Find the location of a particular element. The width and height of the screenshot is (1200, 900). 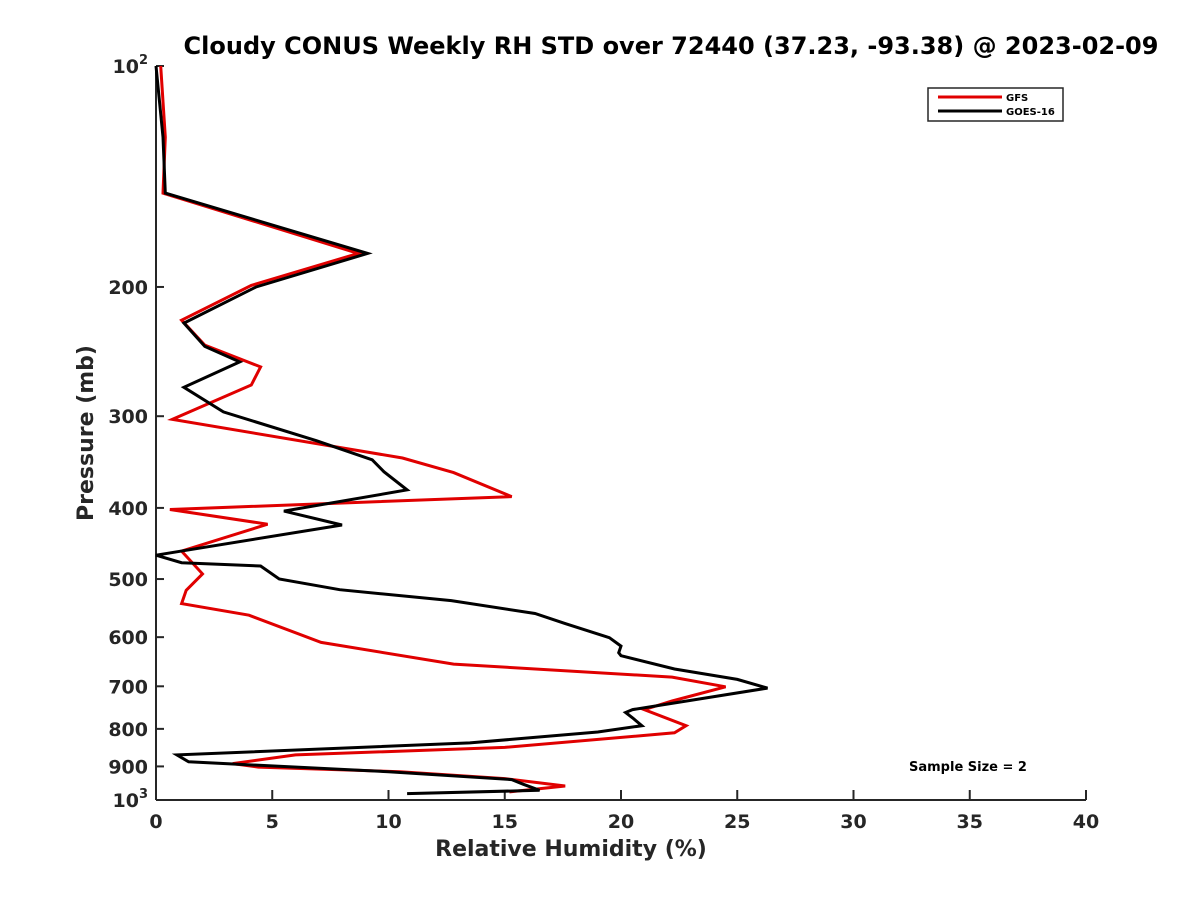

legend-box is located at coordinates (995, 104).